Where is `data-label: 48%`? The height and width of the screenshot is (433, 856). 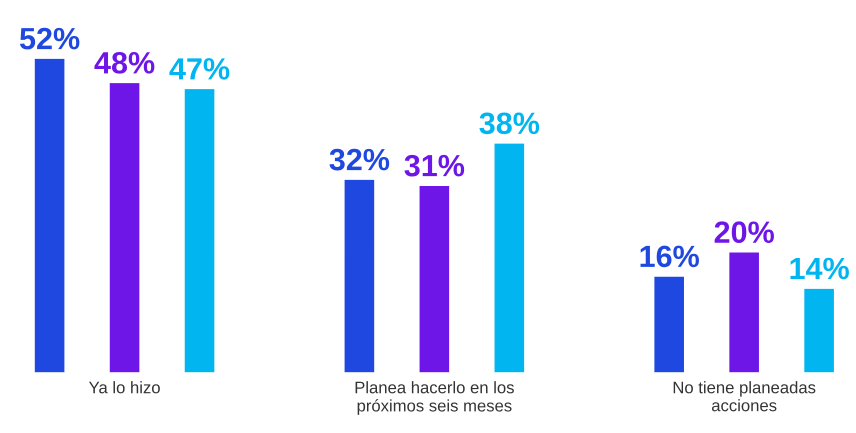 data-label: 48% is located at coordinates (124, 63).